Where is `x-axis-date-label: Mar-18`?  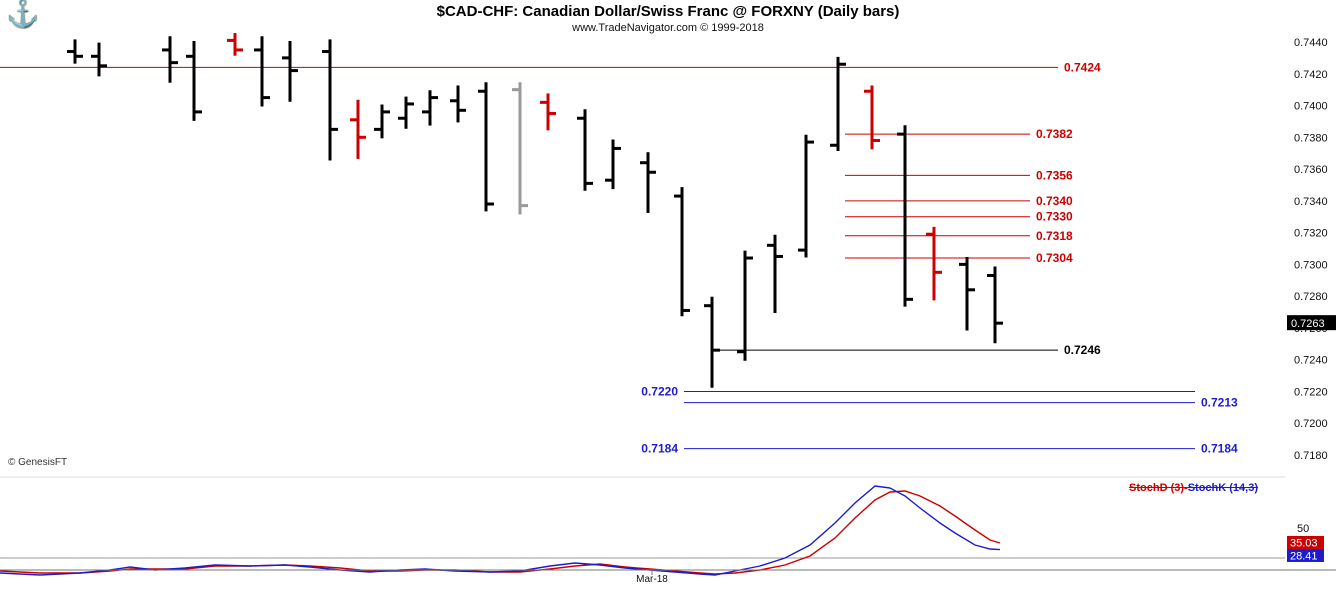 x-axis-date-label: Mar-18 is located at coordinates (652, 579).